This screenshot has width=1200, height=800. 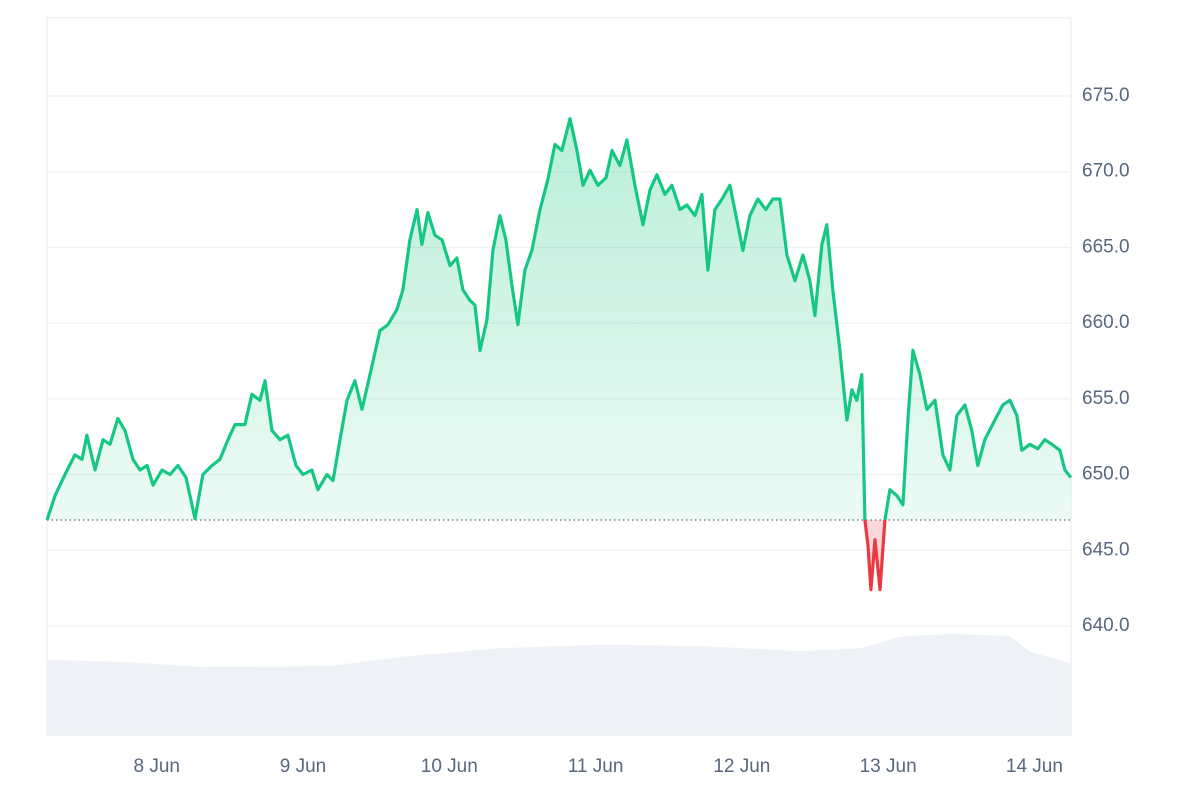 What do you see at coordinates (1106, 171) in the screenshot?
I see `y-tick-label: 670.0` at bounding box center [1106, 171].